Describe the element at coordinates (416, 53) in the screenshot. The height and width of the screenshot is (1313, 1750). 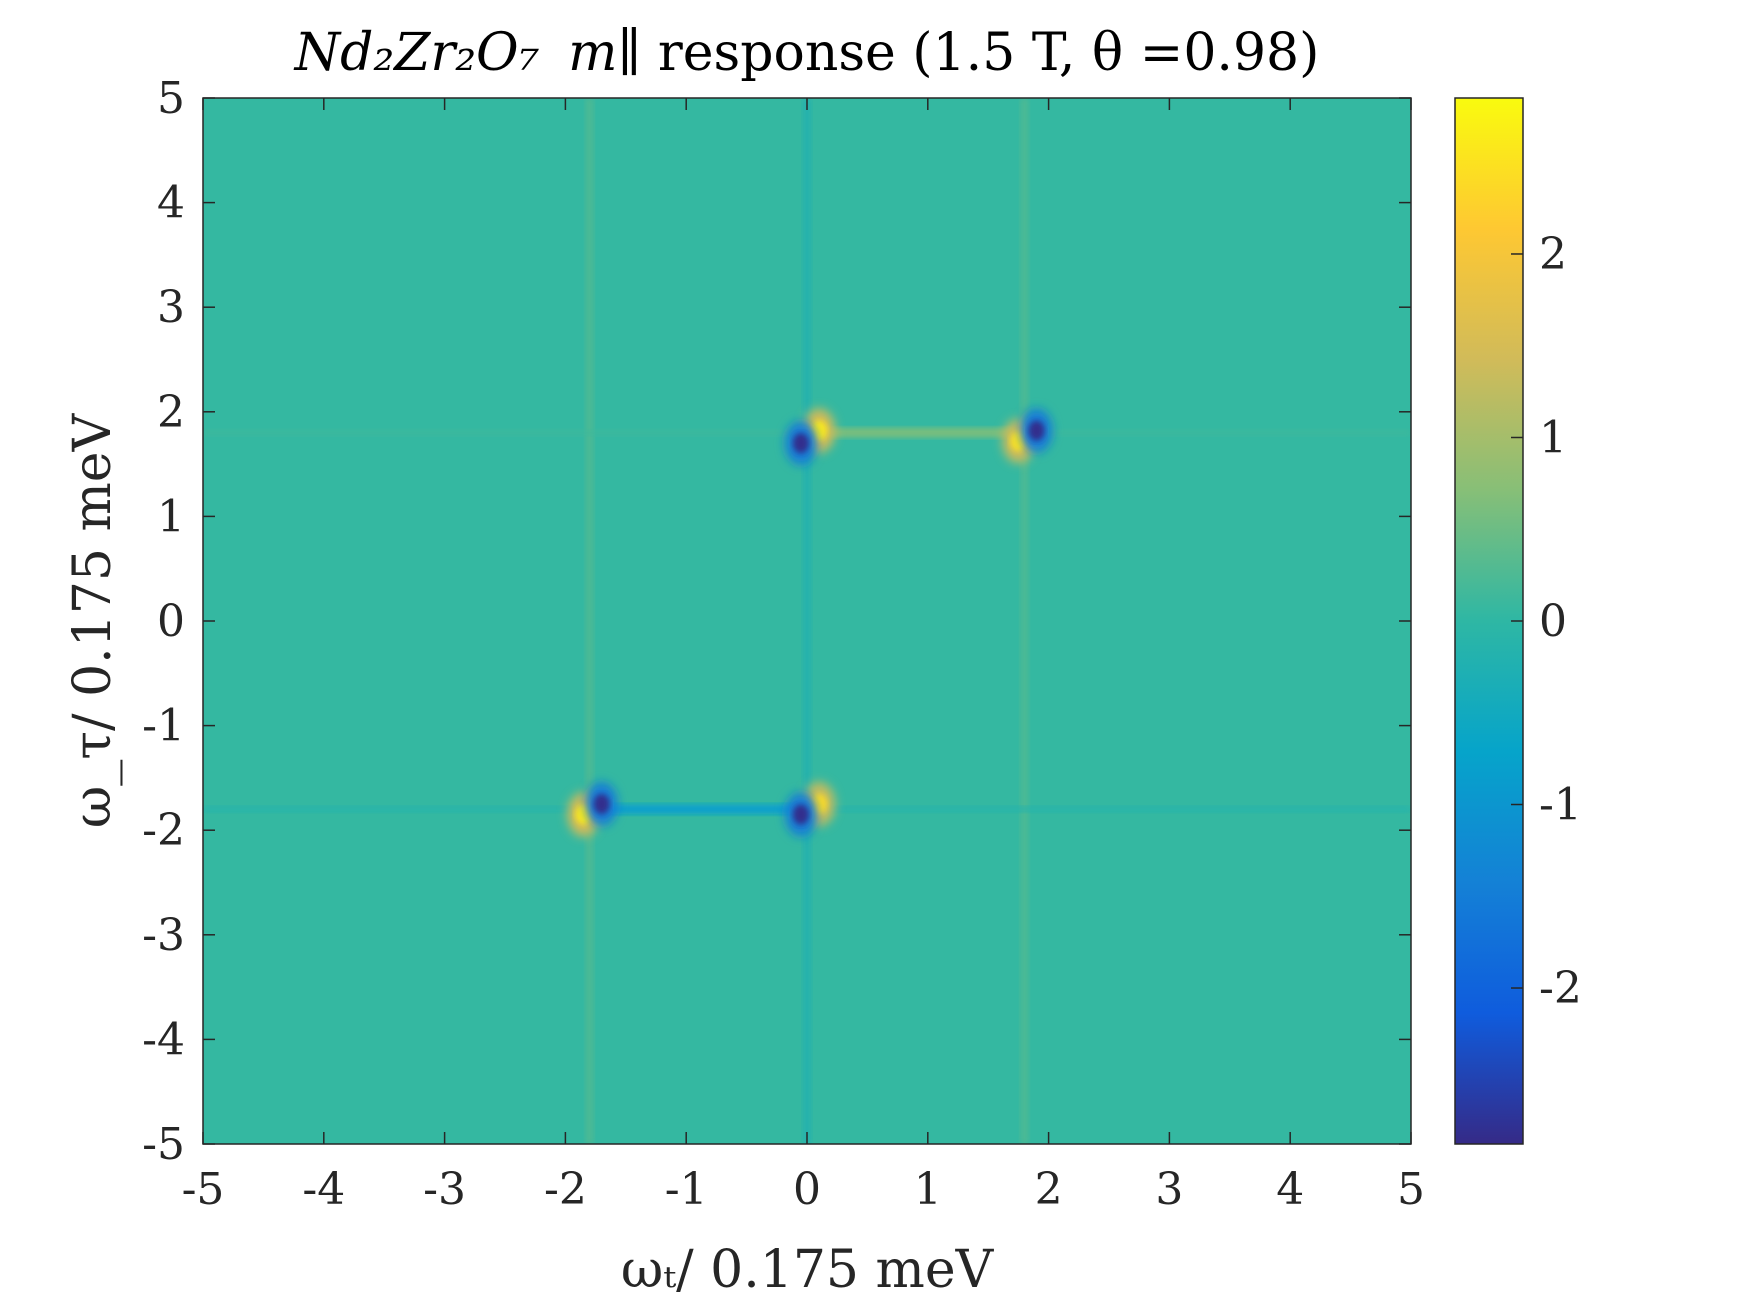
I see `title-formula: Nd₂Zr₂O₇` at that location.